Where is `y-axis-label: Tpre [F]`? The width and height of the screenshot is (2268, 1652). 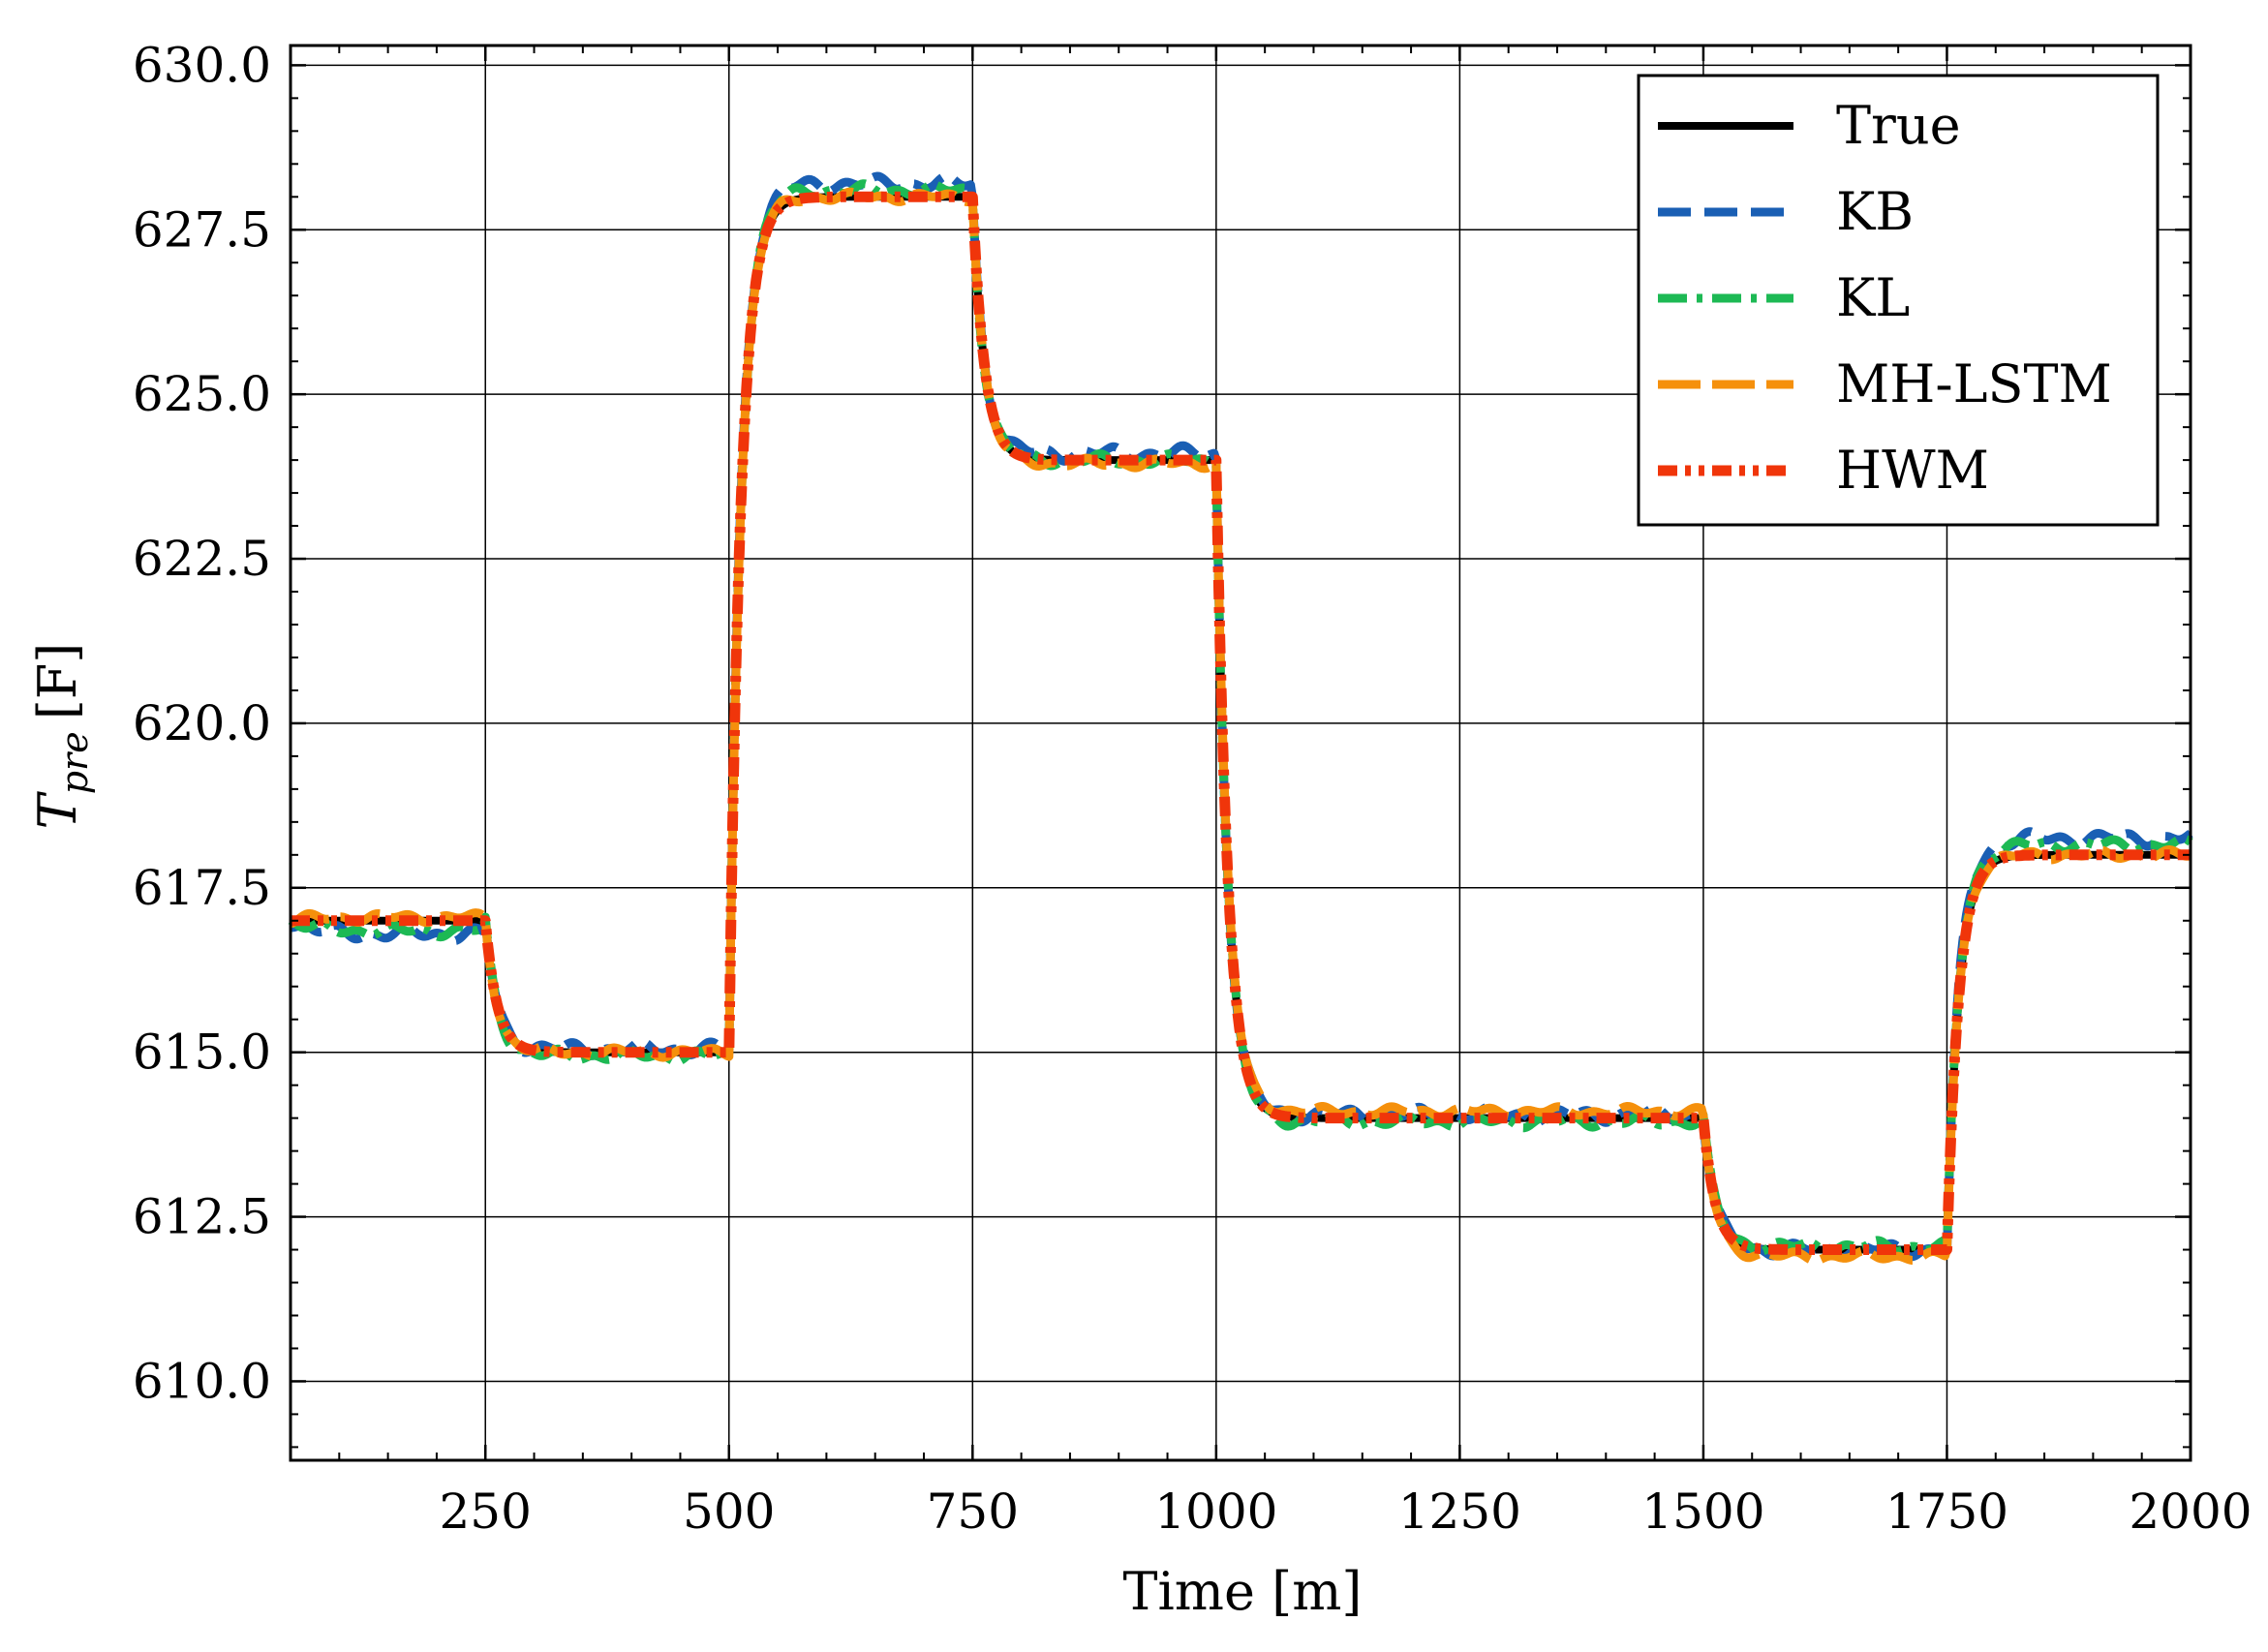
y-axis-label: Tpre [F] is located at coordinates (62, 736).